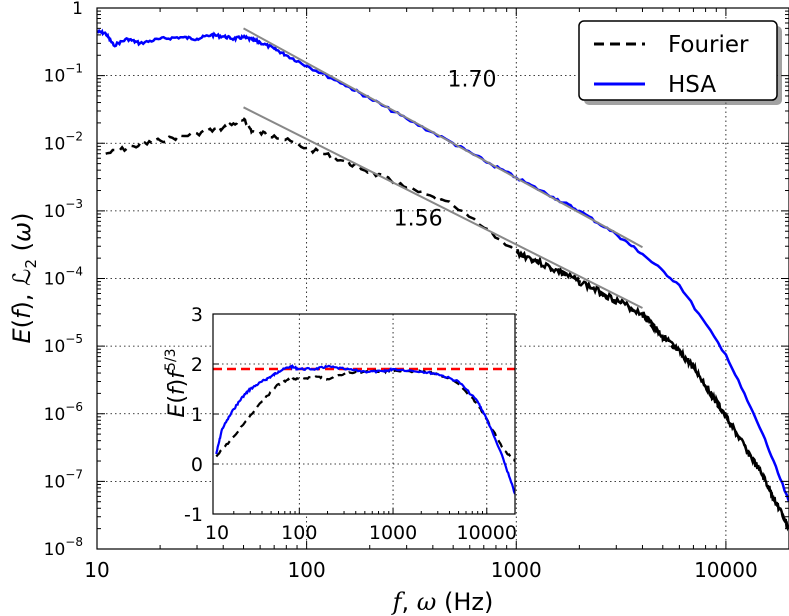 The width and height of the screenshot is (789, 616). Describe the element at coordinates (22, 250) in the screenshot. I see `y-label-lp2: (` at that location.